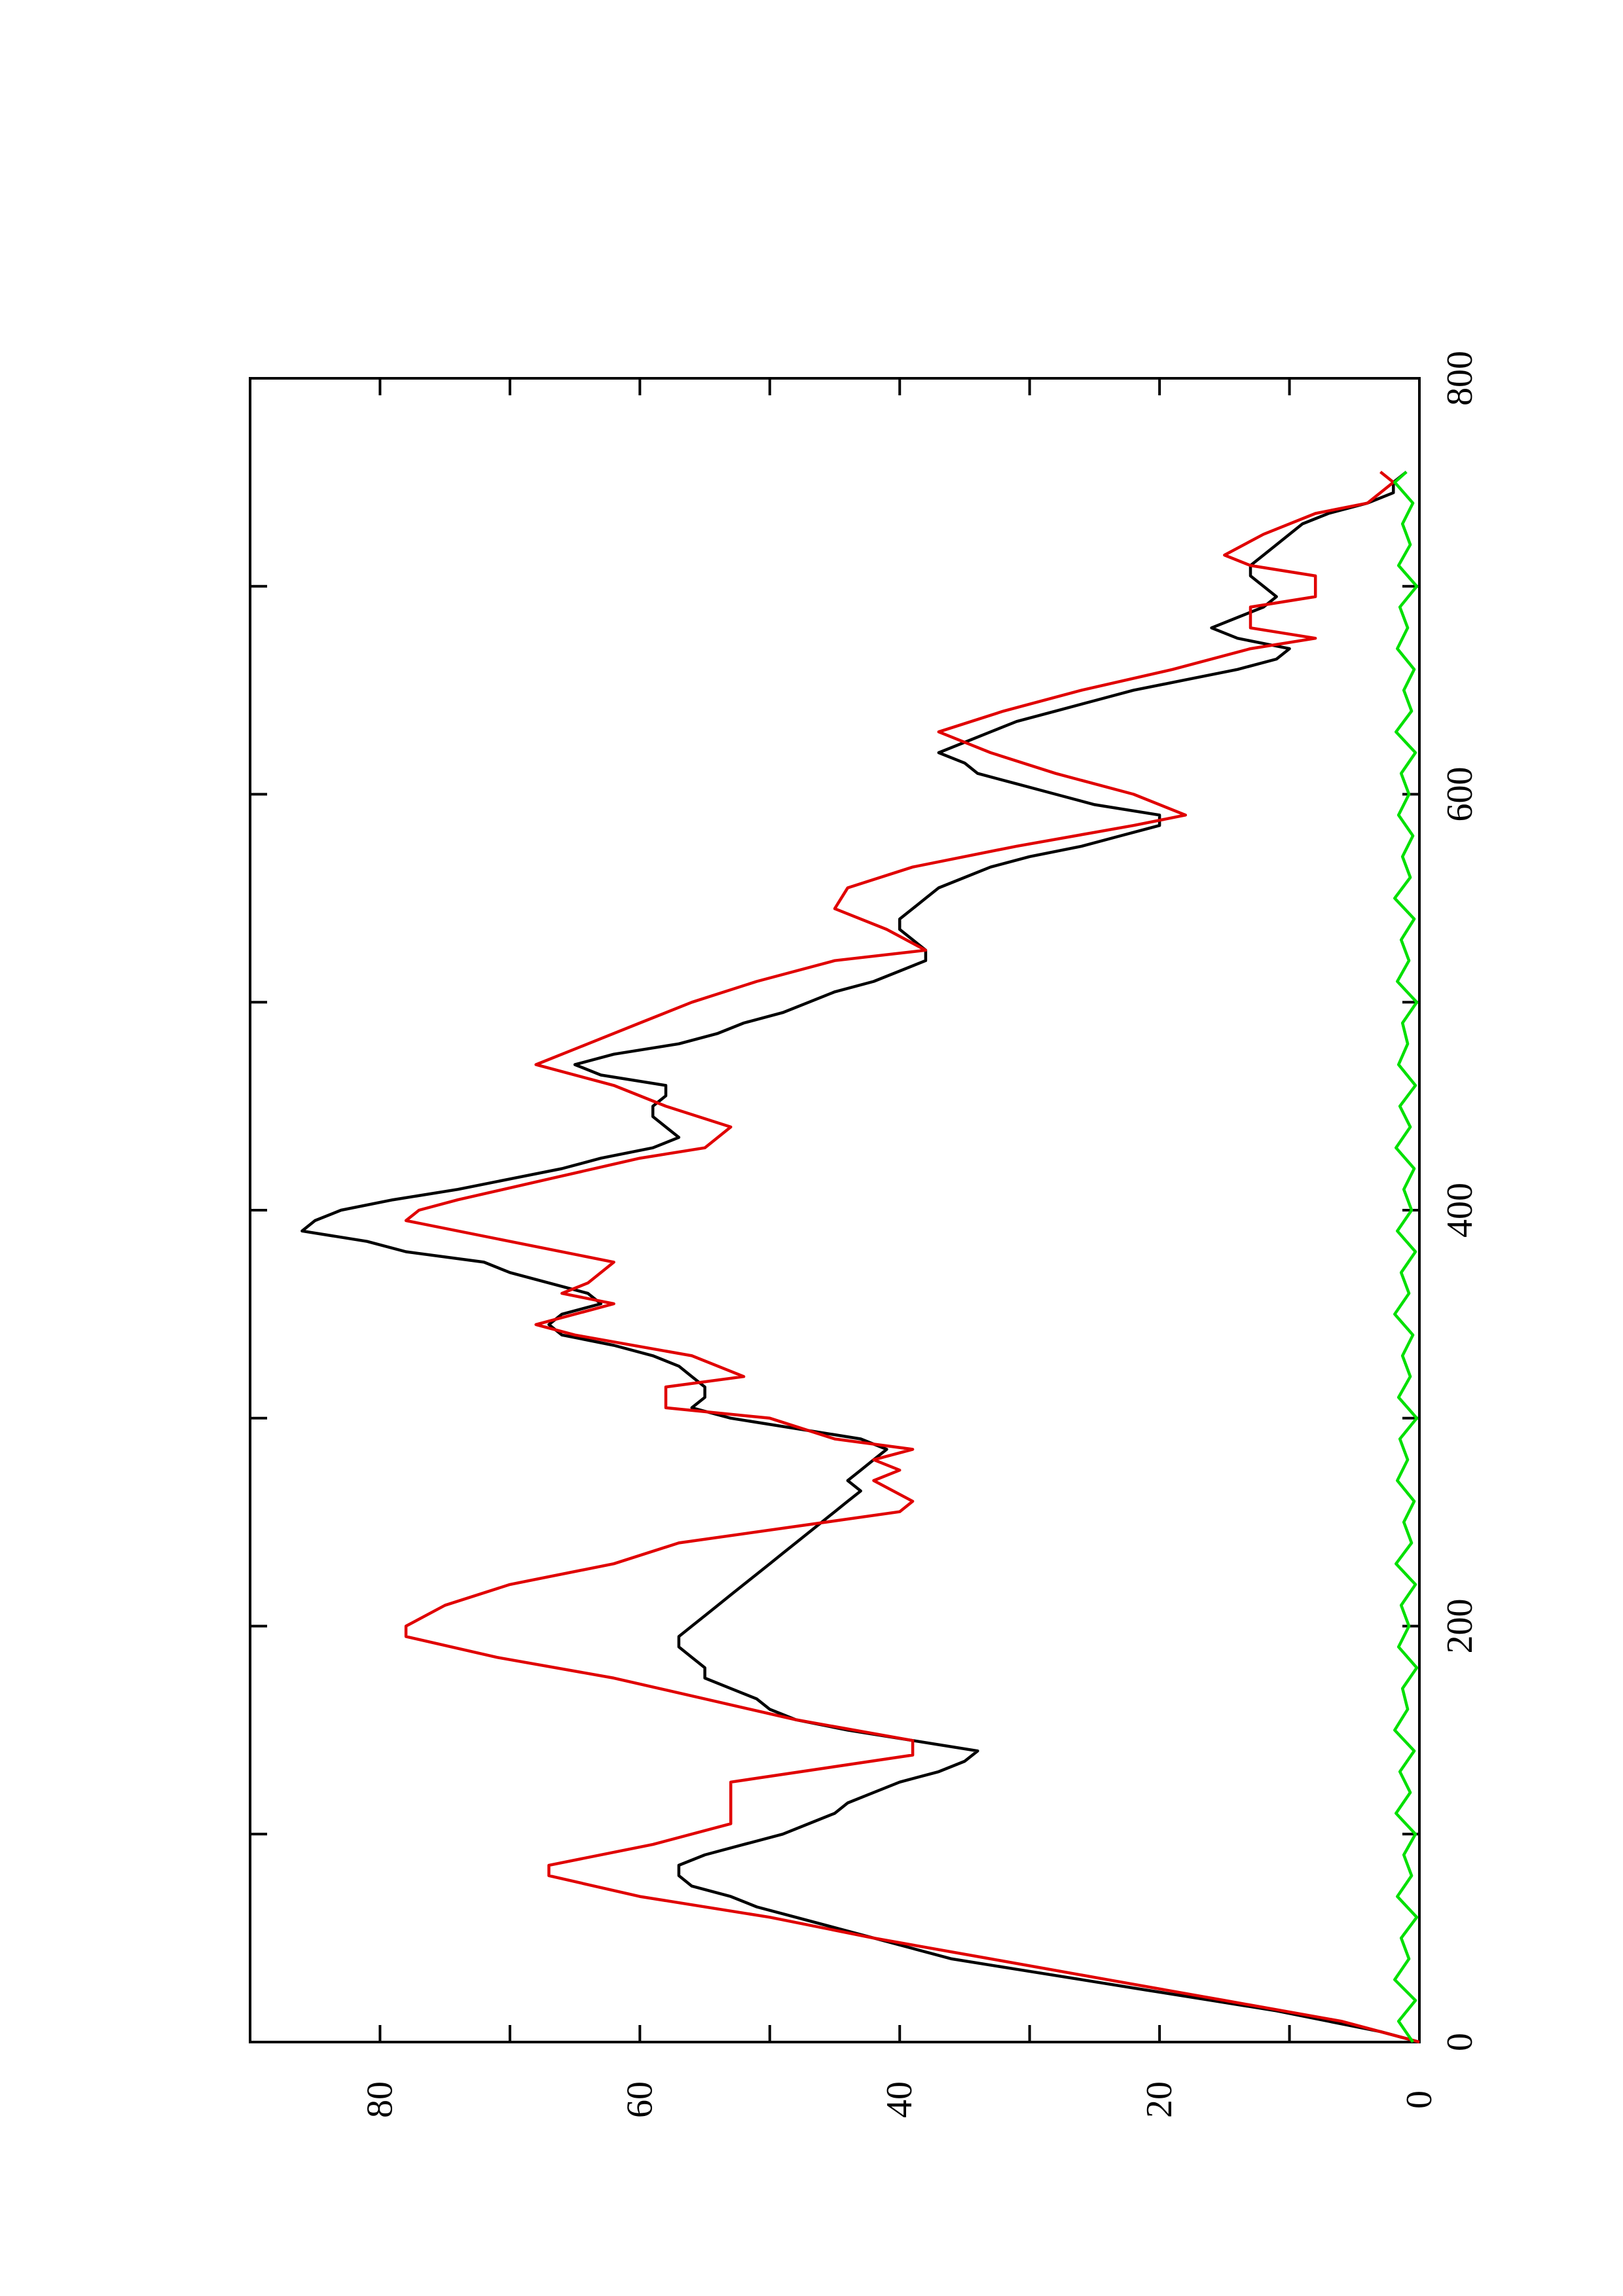 This screenshot has height=2296, width=1623. I want to click on y-tick-label: 0, so click(1419, 2099).